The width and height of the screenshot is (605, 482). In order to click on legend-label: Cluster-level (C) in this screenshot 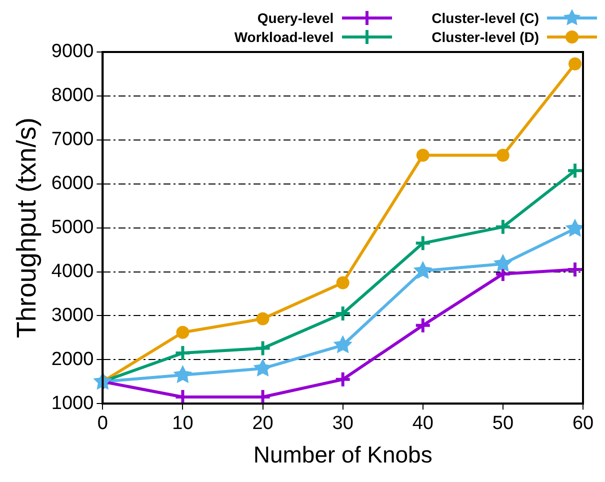, I will do `click(485, 18)`.